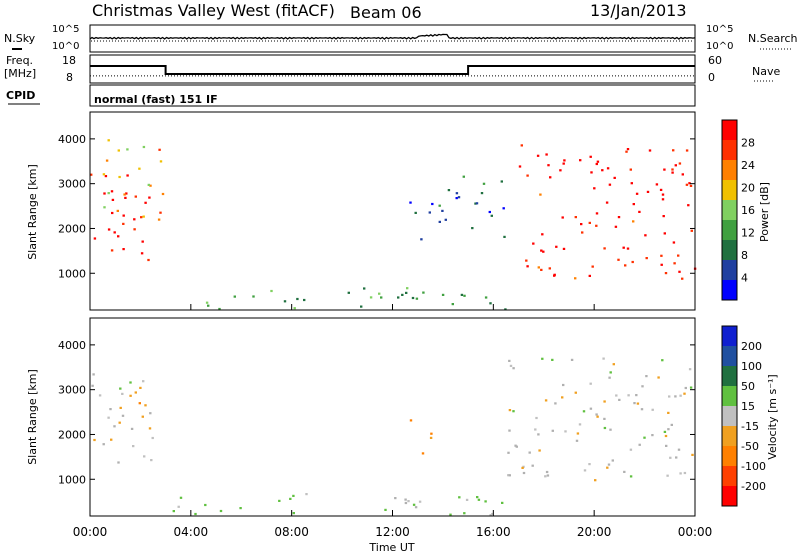  What do you see at coordinates (392, 36) in the screenshot?
I see `noise-sky-line` at bounding box center [392, 36].